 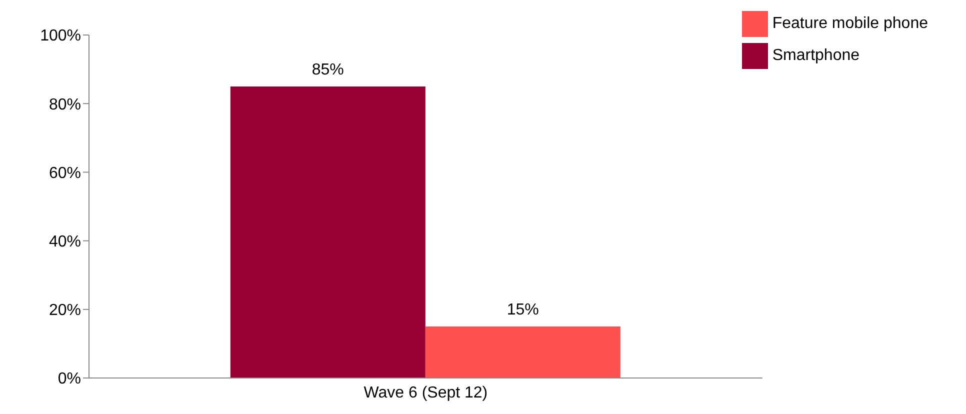 What do you see at coordinates (426, 393) in the screenshot?
I see `x-tick-label: Wave 6 (Sept 12)` at bounding box center [426, 393].